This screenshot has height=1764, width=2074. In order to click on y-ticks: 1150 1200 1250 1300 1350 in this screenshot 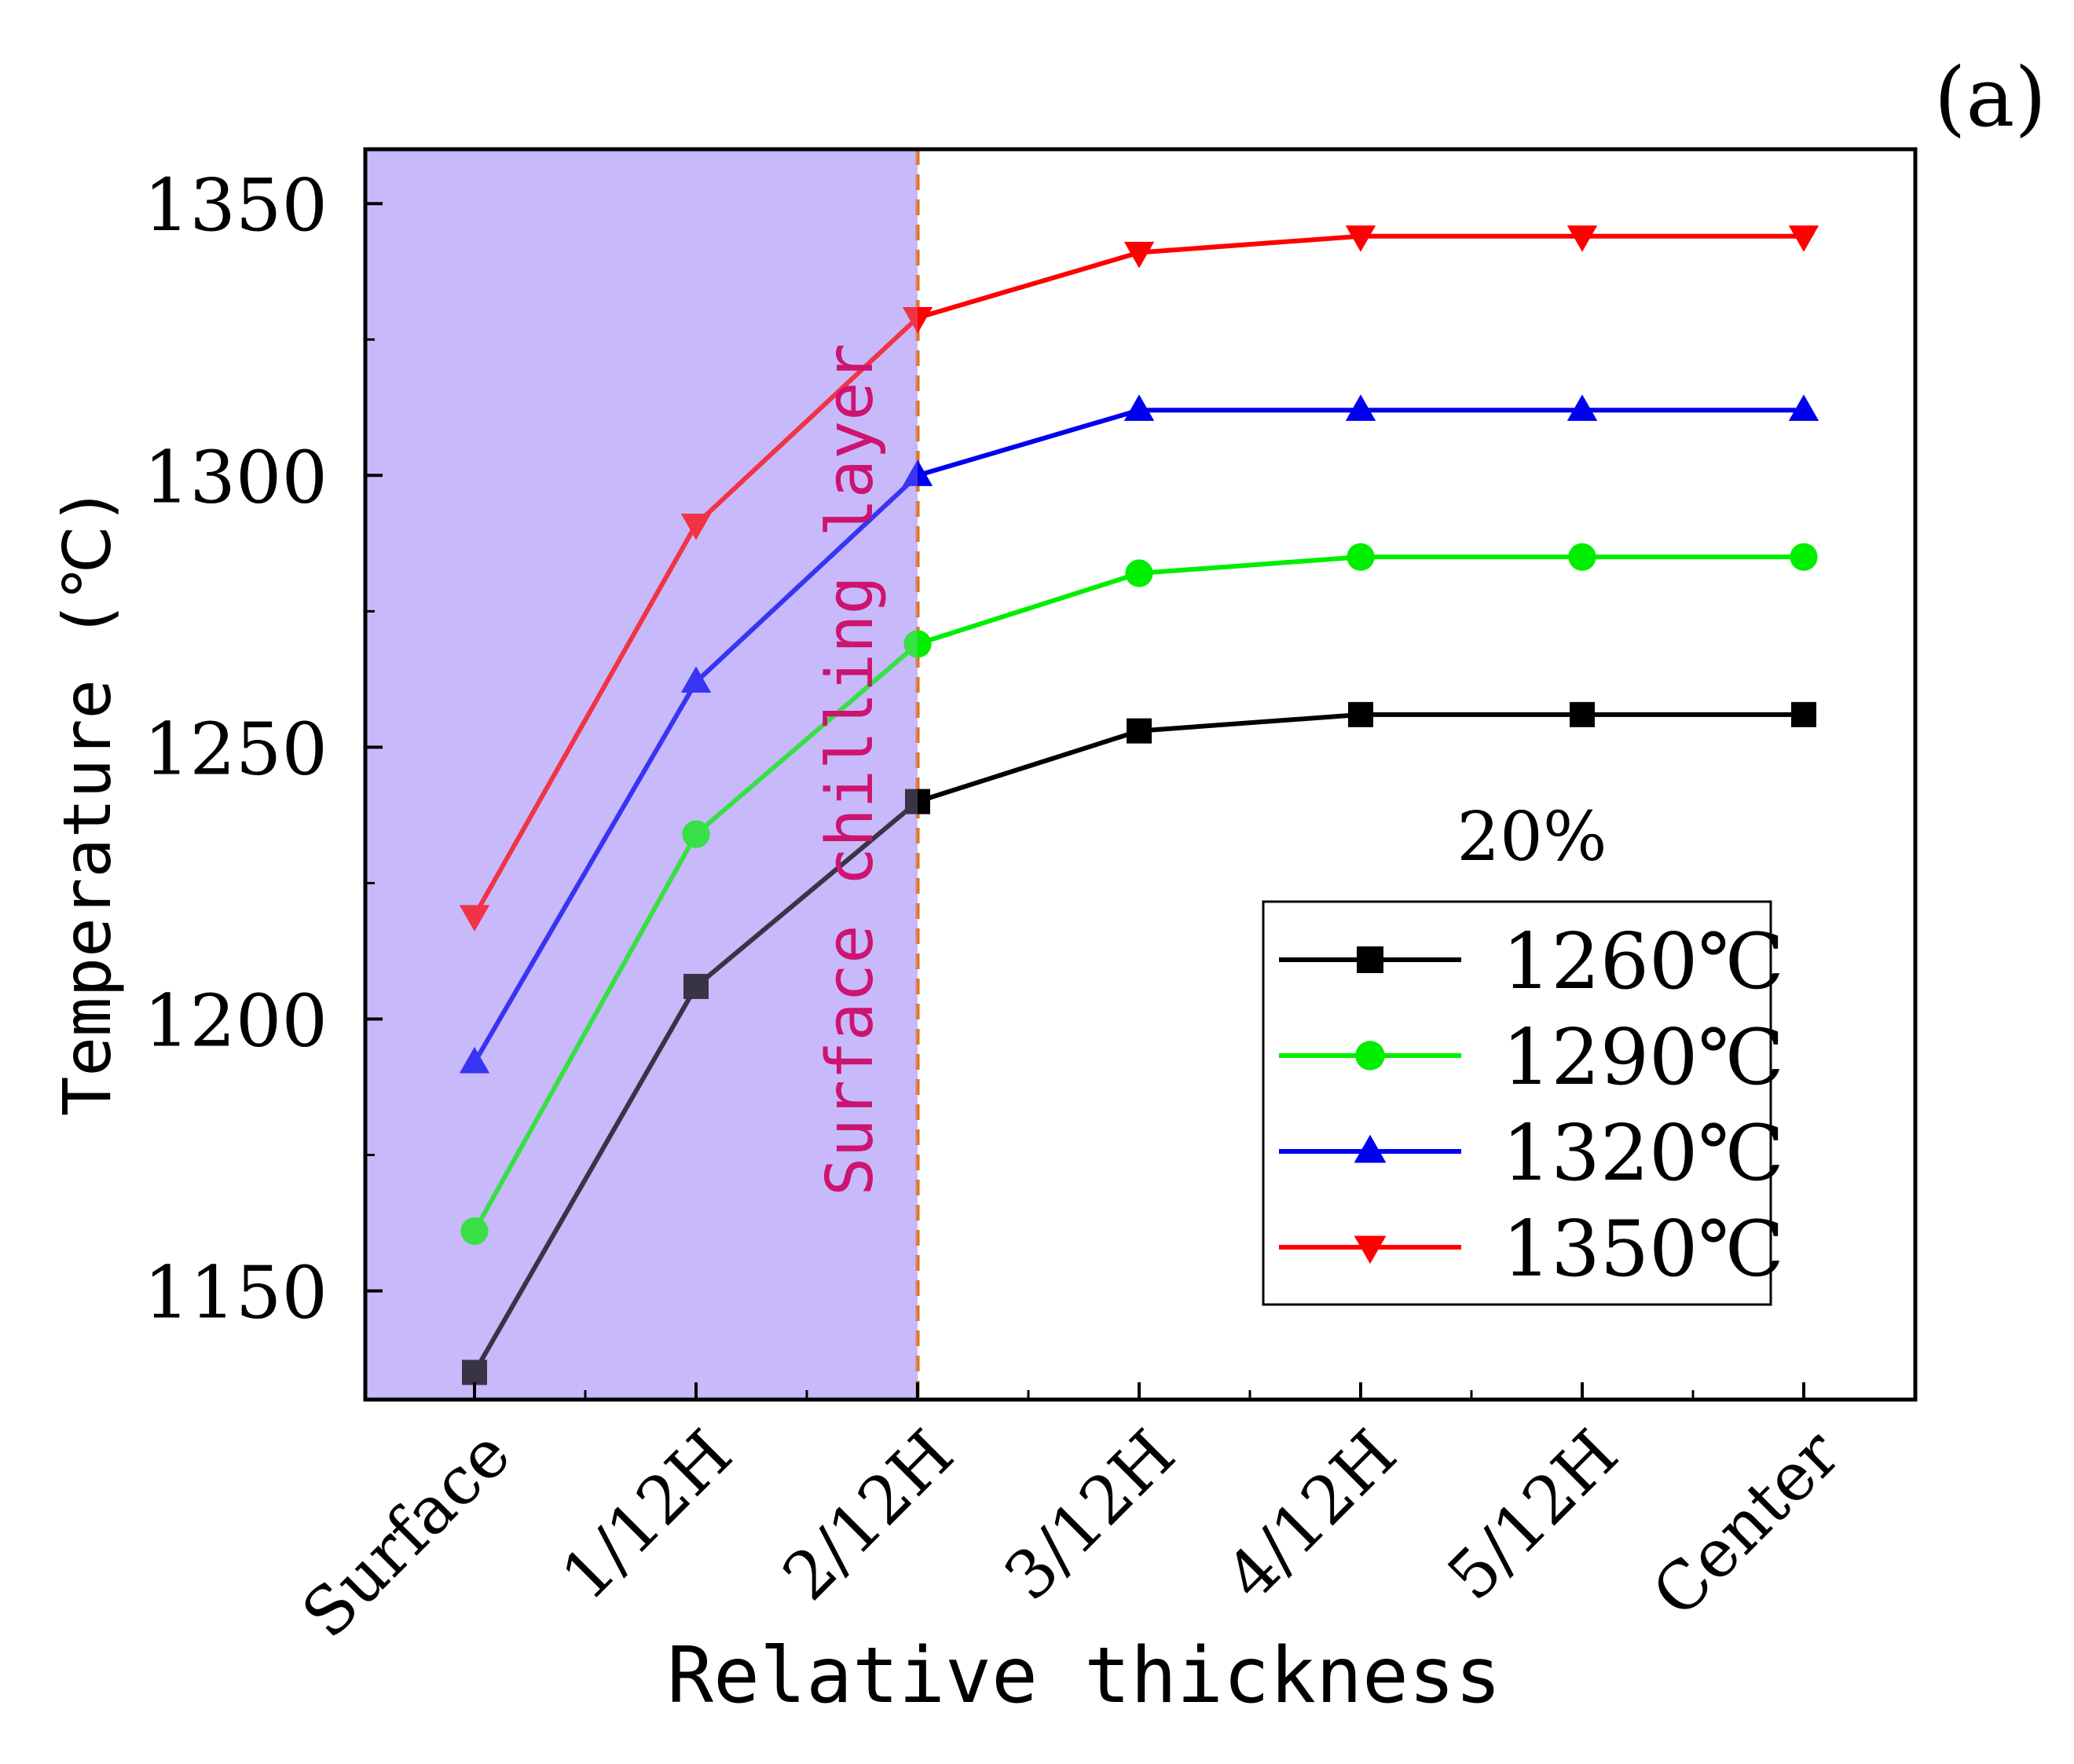, I will do `click(264, 749)`.